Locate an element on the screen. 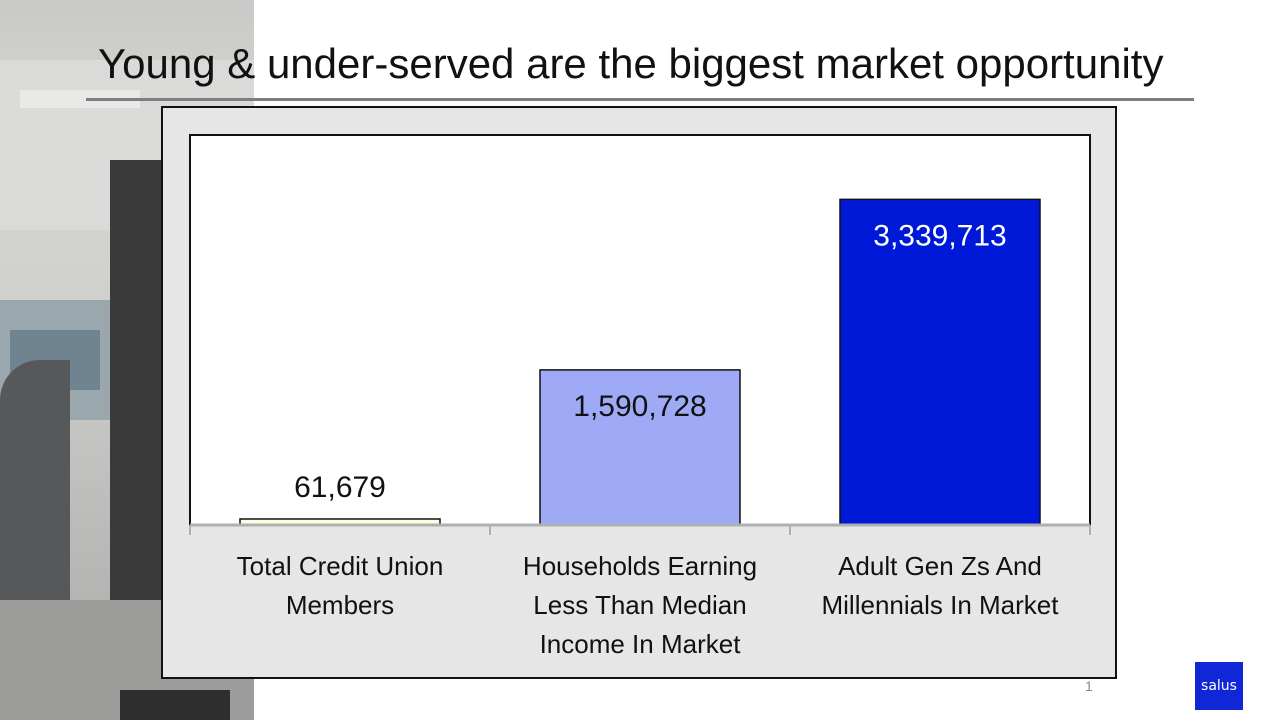 Image resolution: width=1280 pixels, height=720 pixels. x-tick-label: Total Credit Union is located at coordinates (340, 566).